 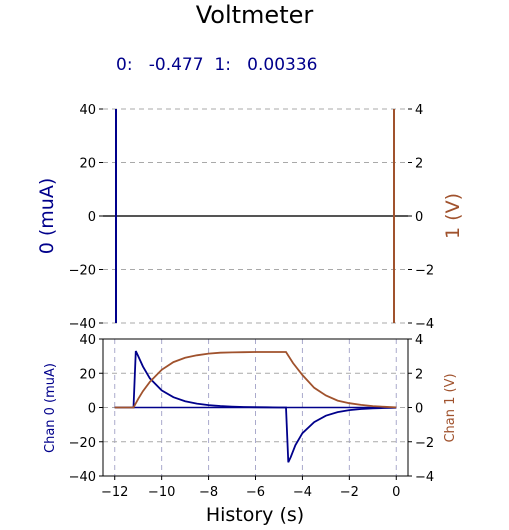 What do you see at coordinates (396, 492) in the screenshot?
I see `history-chart-x-tick-label: 0` at bounding box center [396, 492].